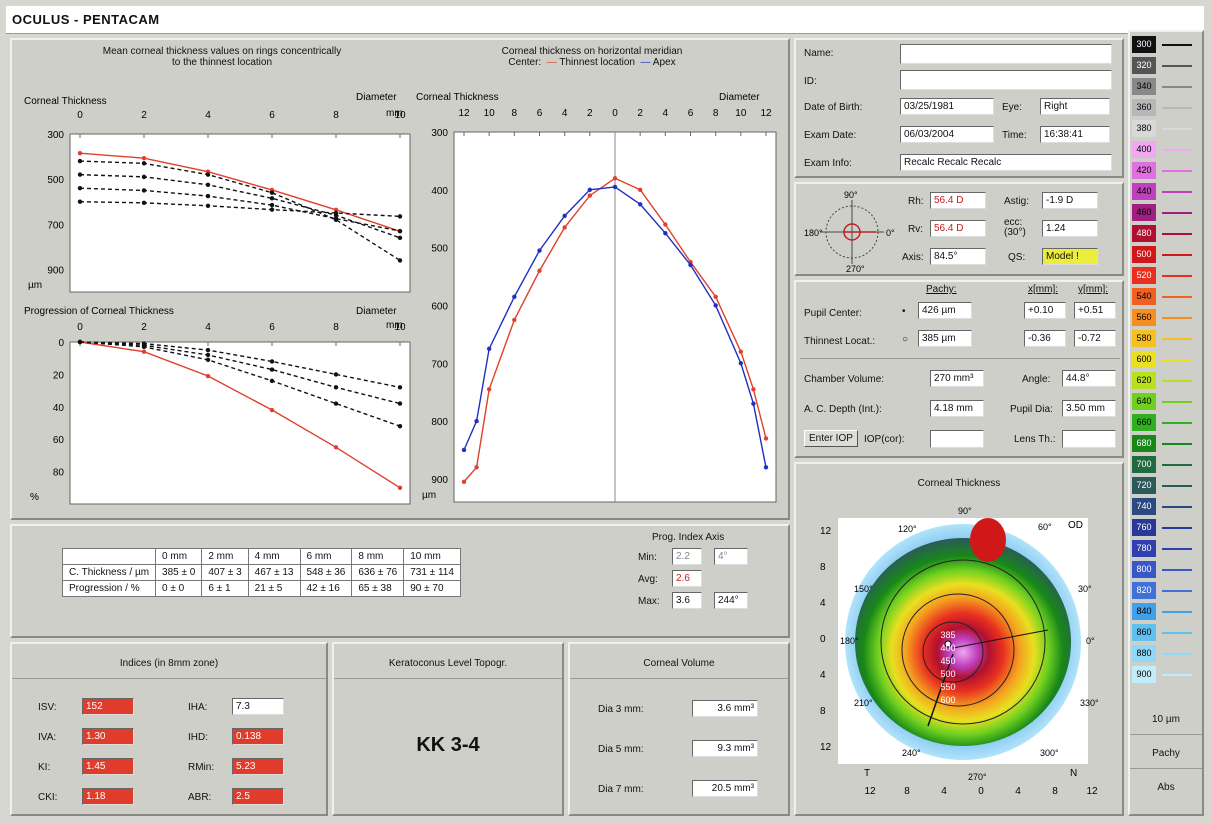 The height and width of the screenshot is (823, 1212). What do you see at coordinates (1085, 589) in the screenshot?
I see `map-degree-label: 30°` at bounding box center [1085, 589].